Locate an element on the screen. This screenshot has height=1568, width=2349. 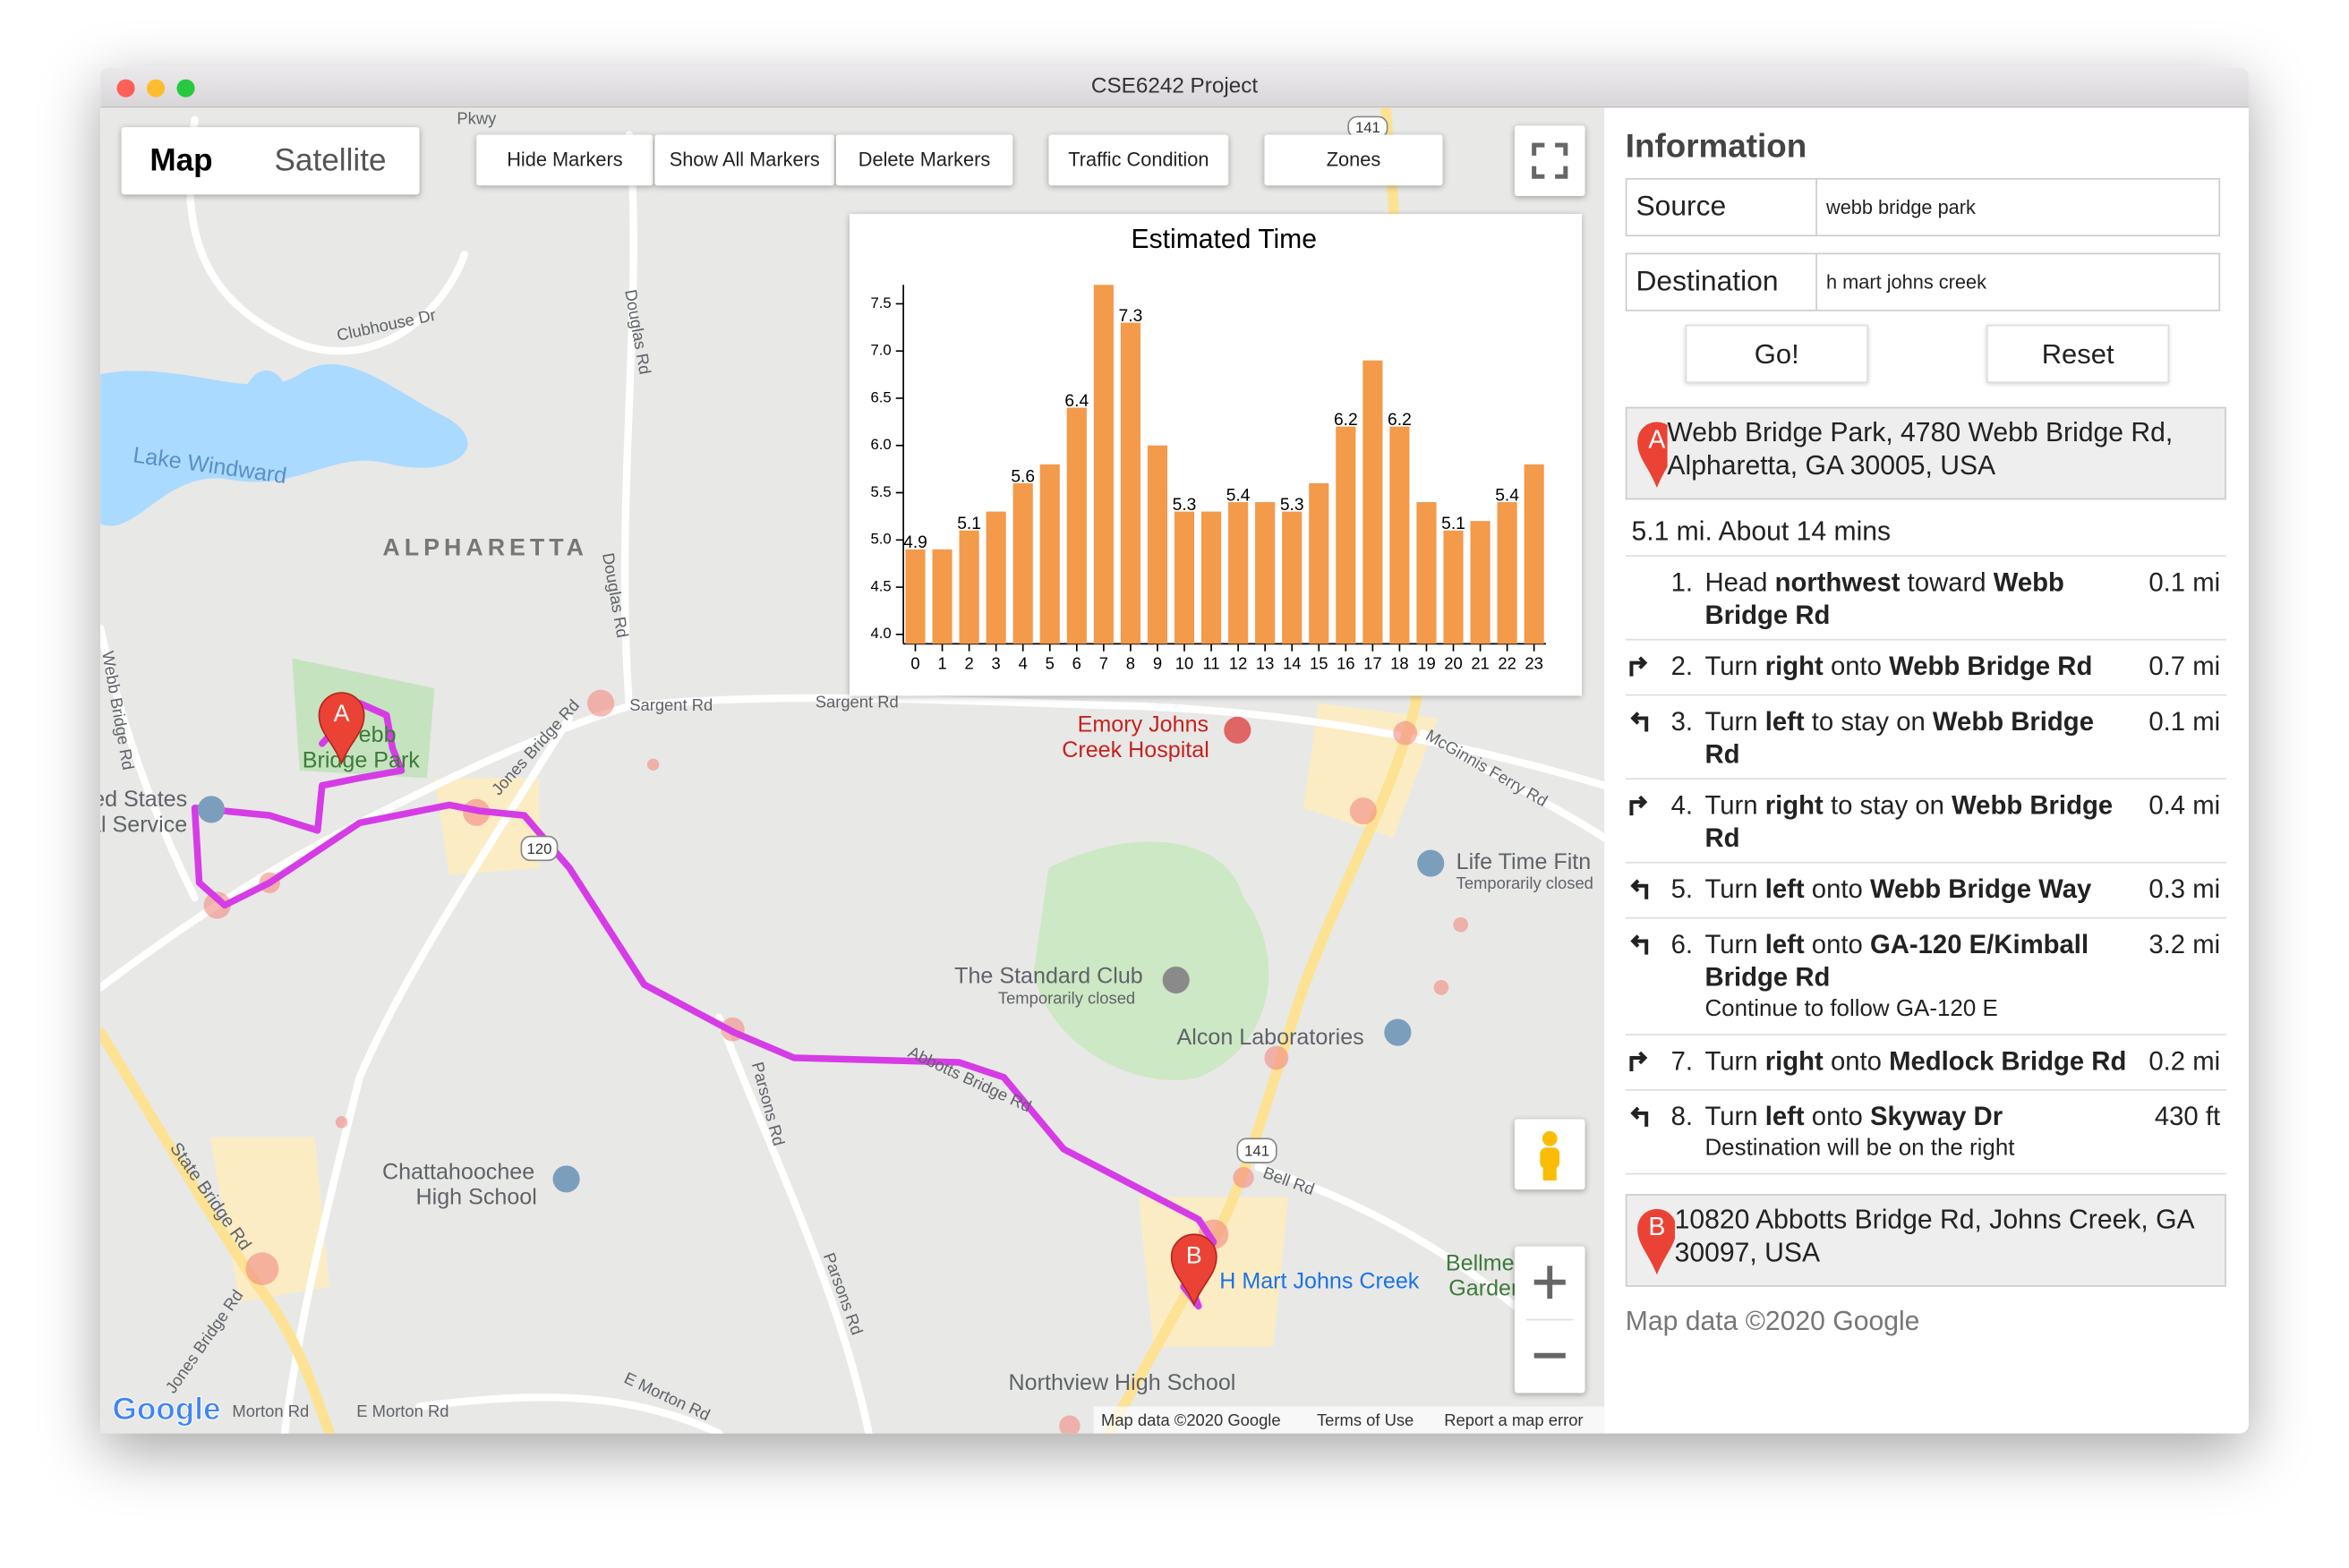
step-distance: 0.4 mi is located at coordinates (2184, 805).